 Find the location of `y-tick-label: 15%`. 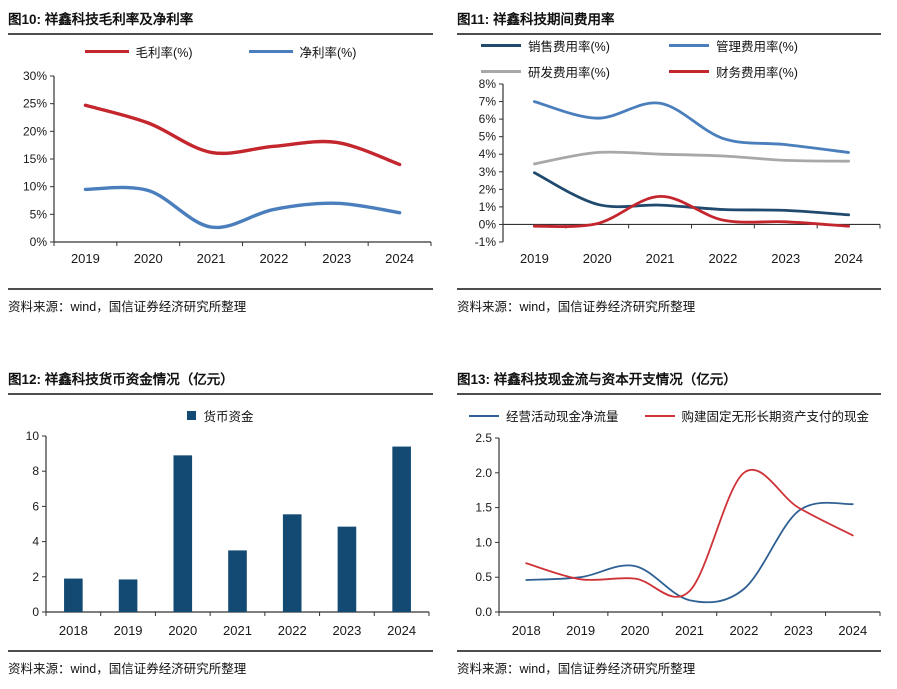

y-tick-label: 15% is located at coordinates (35, 159).